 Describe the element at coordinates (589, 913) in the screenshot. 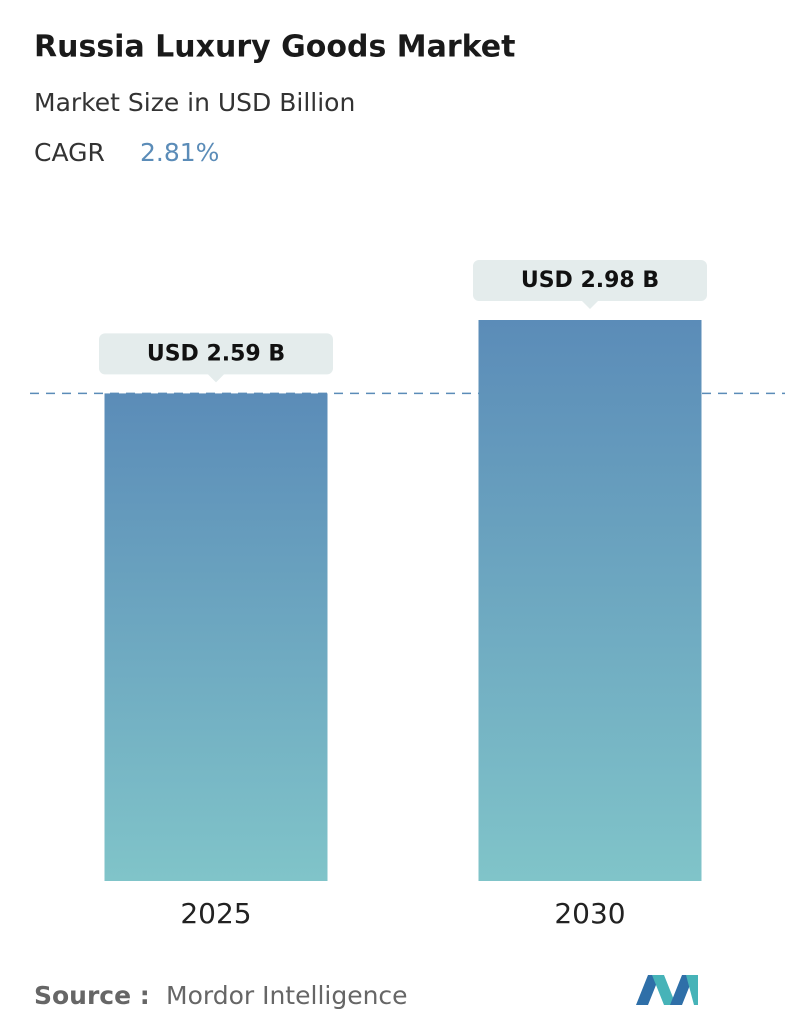

I see `x-tick-label: 2030` at that location.